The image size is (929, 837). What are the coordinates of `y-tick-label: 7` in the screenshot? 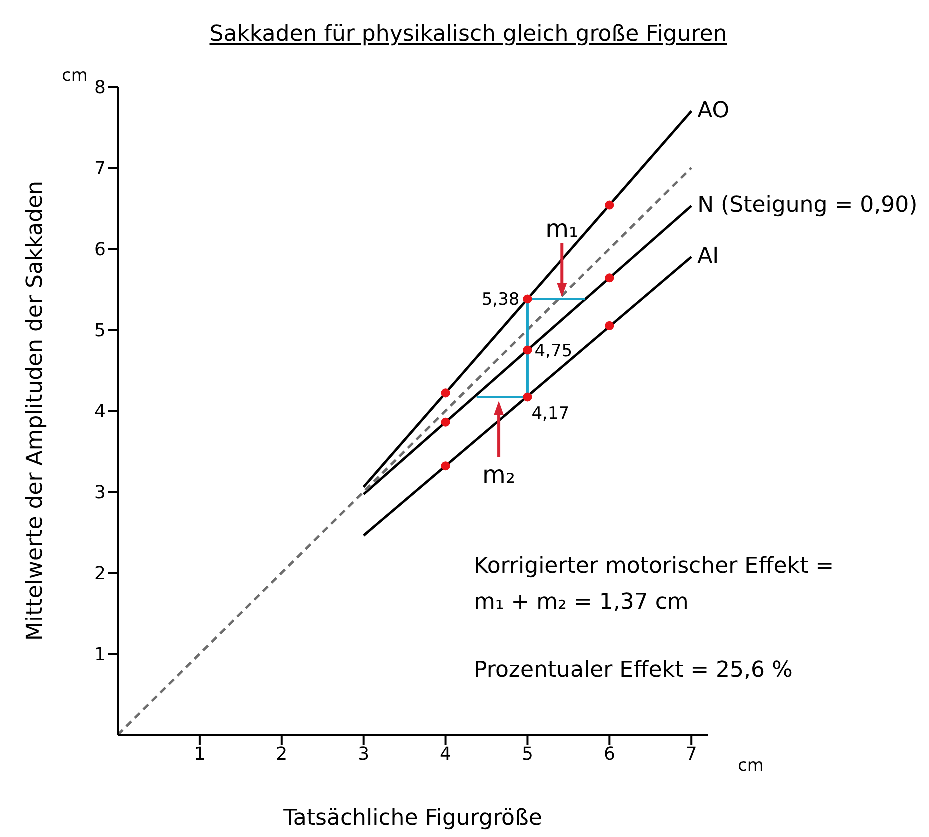 It's located at (100, 169).